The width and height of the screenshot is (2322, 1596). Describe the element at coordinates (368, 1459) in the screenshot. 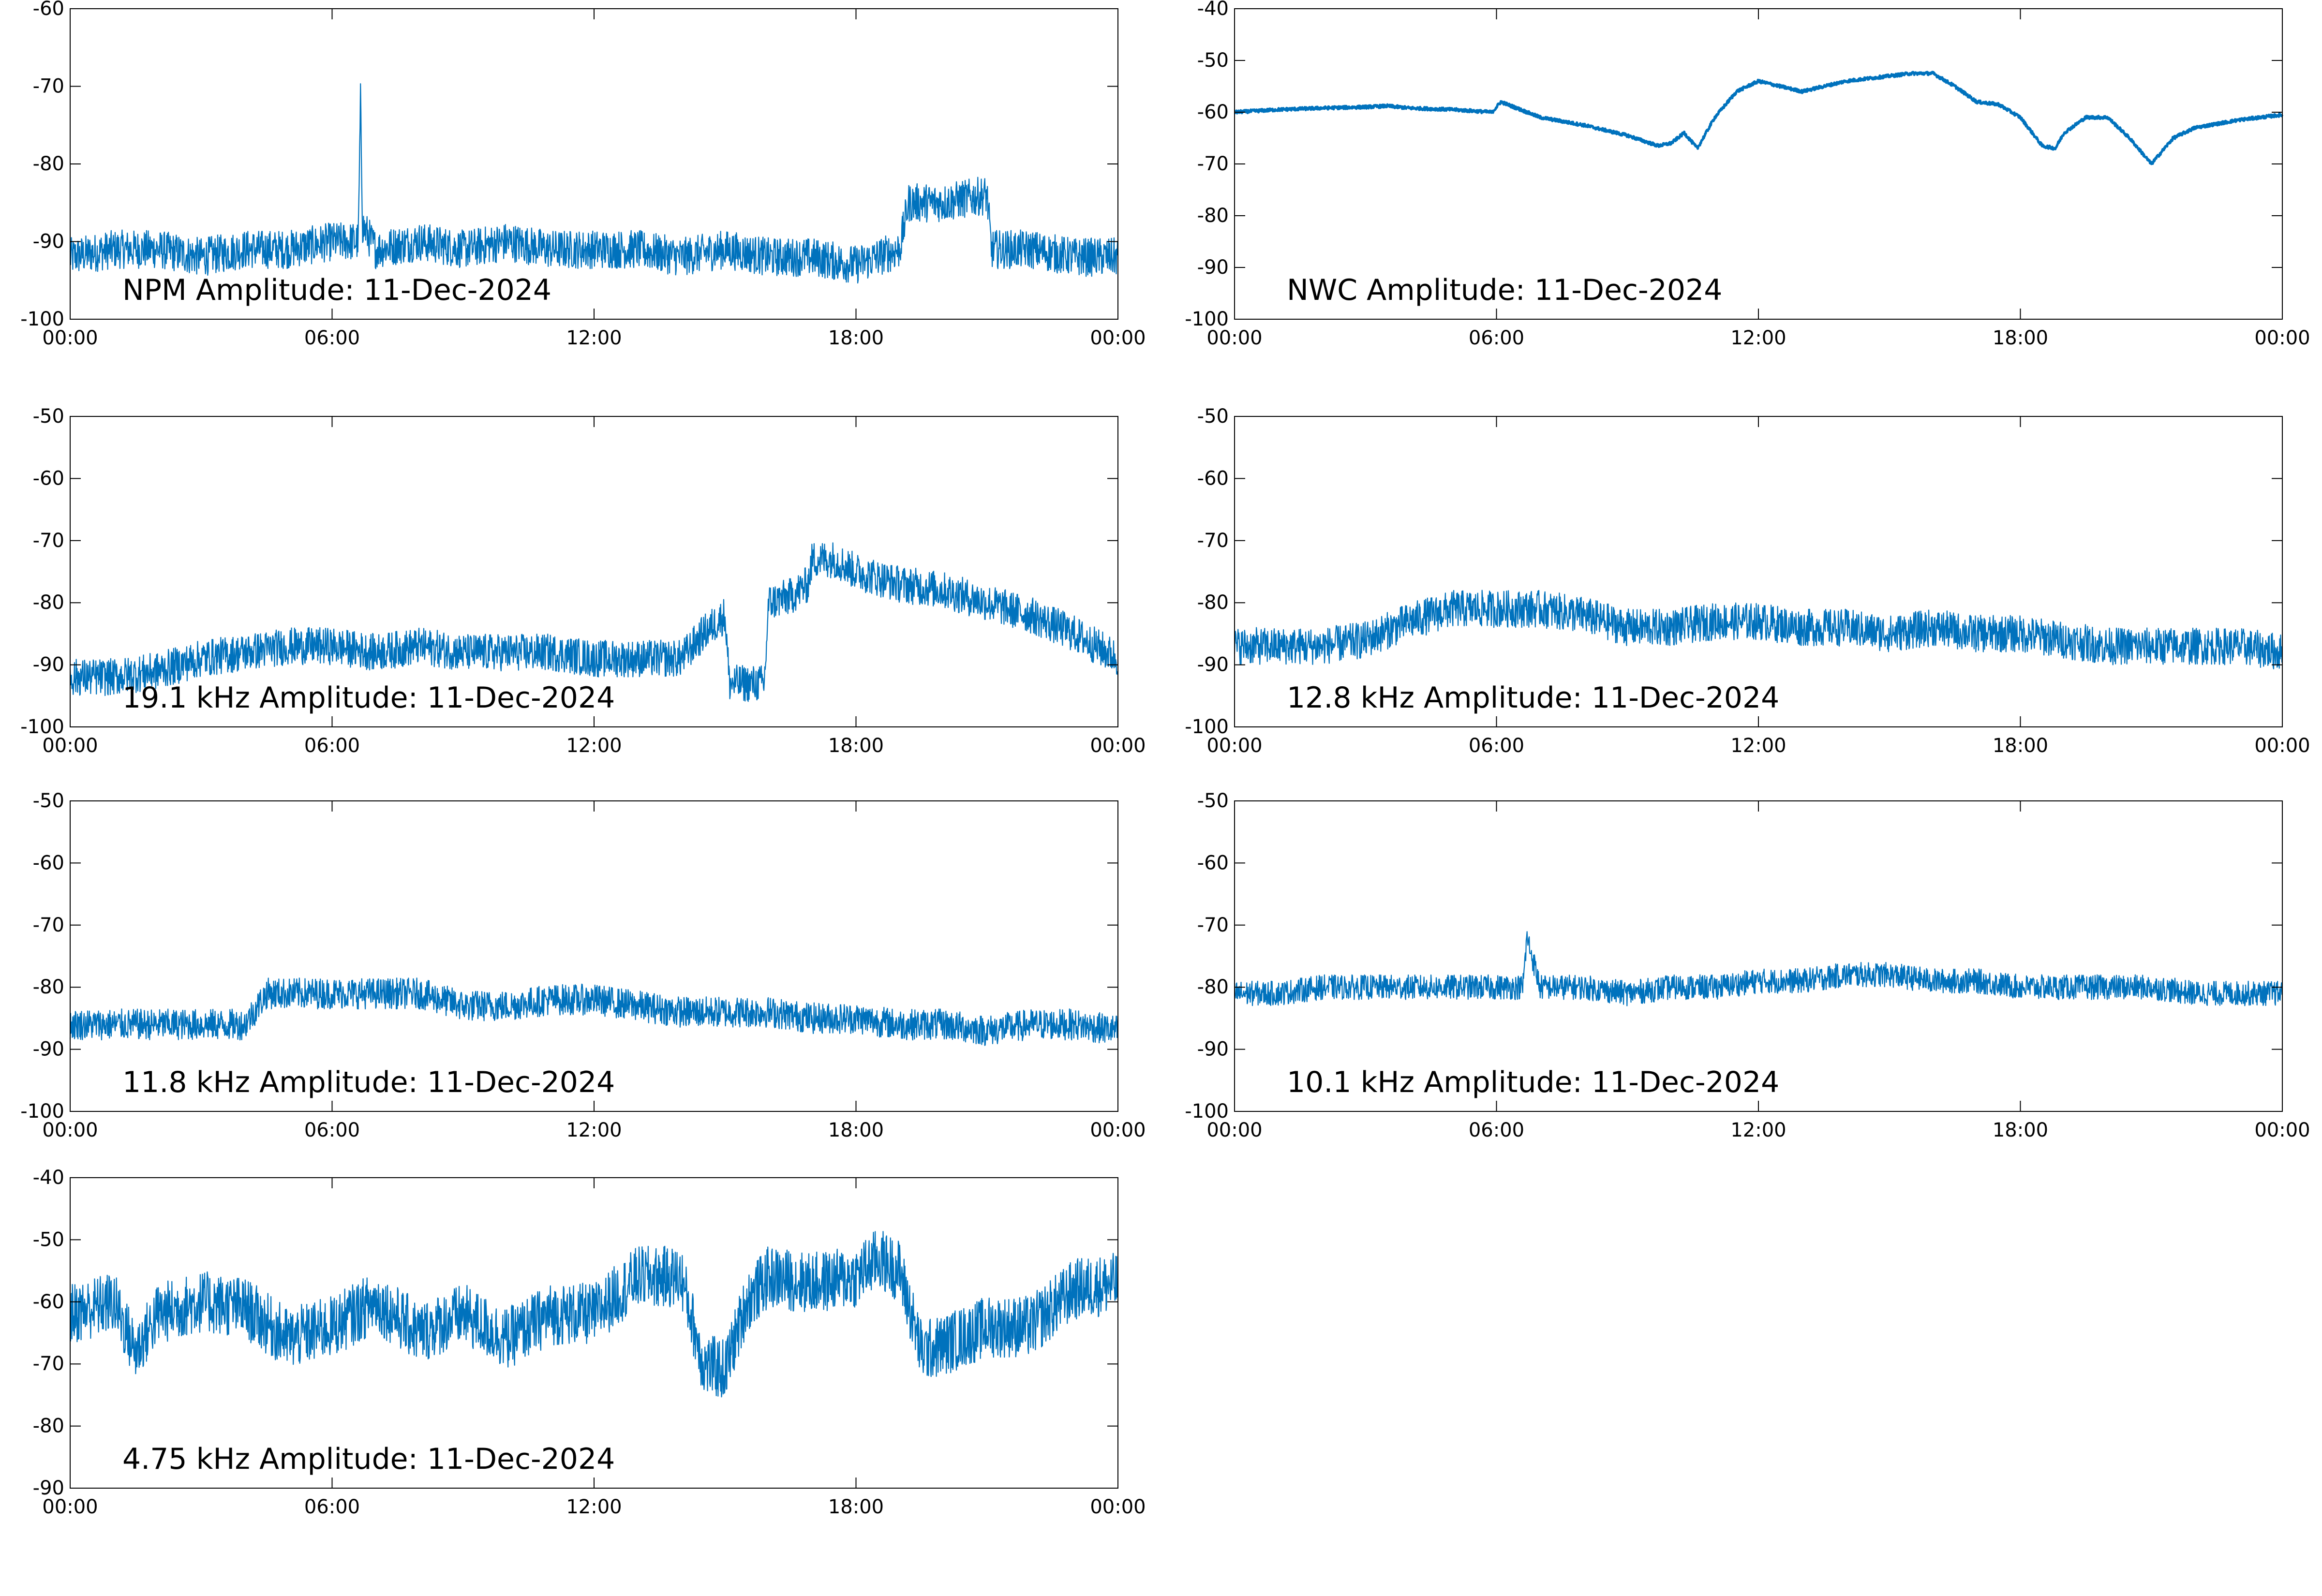

I see `chart-title: 4.75 kHz Amplitude: 11-Dec-2024` at that location.